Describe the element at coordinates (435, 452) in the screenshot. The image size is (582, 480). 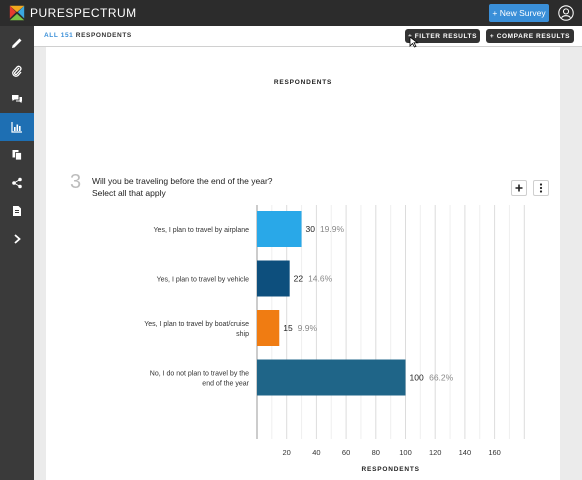
I see `x-tick-label: 120` at that location.